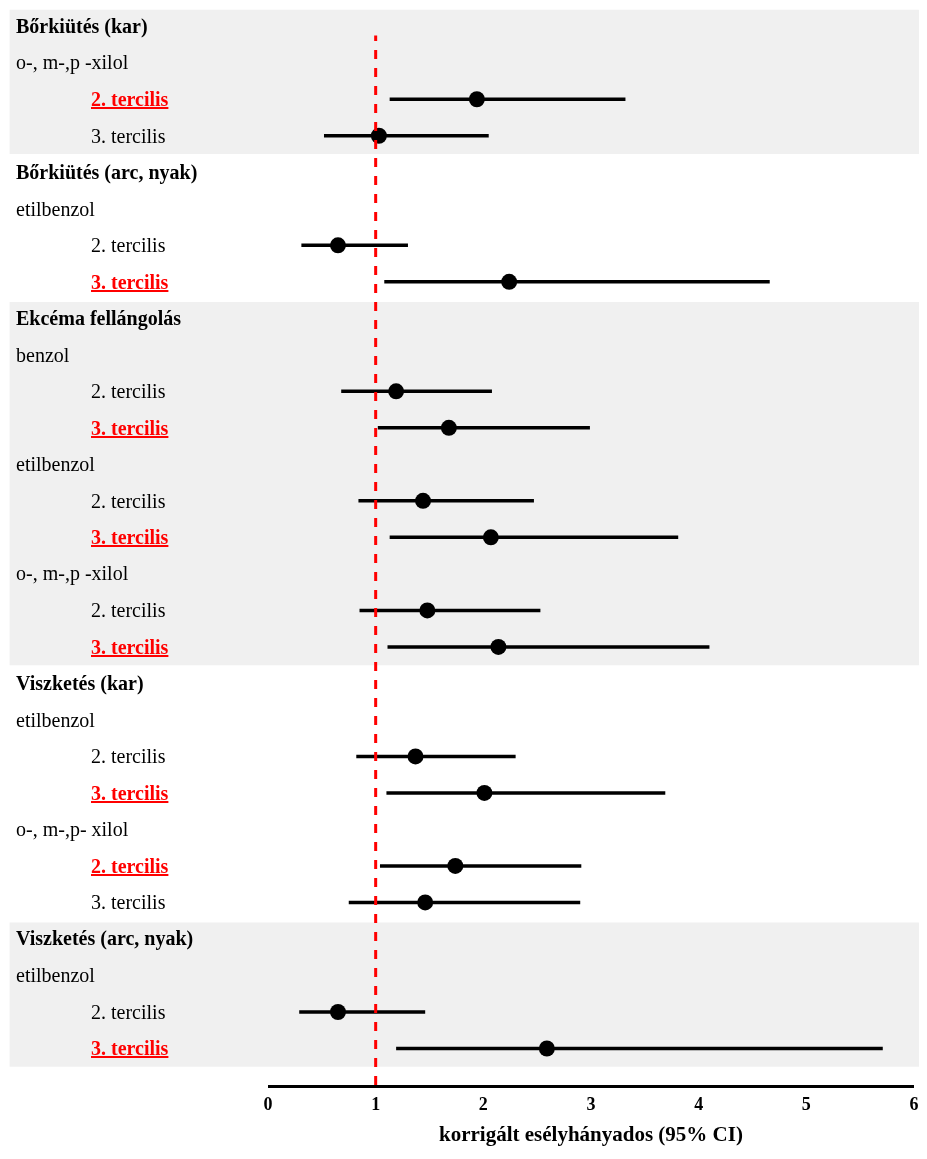  Describe the element at coordinates (914, 1103) in the screenshot. I see `x-tick-label: 6` at that location.